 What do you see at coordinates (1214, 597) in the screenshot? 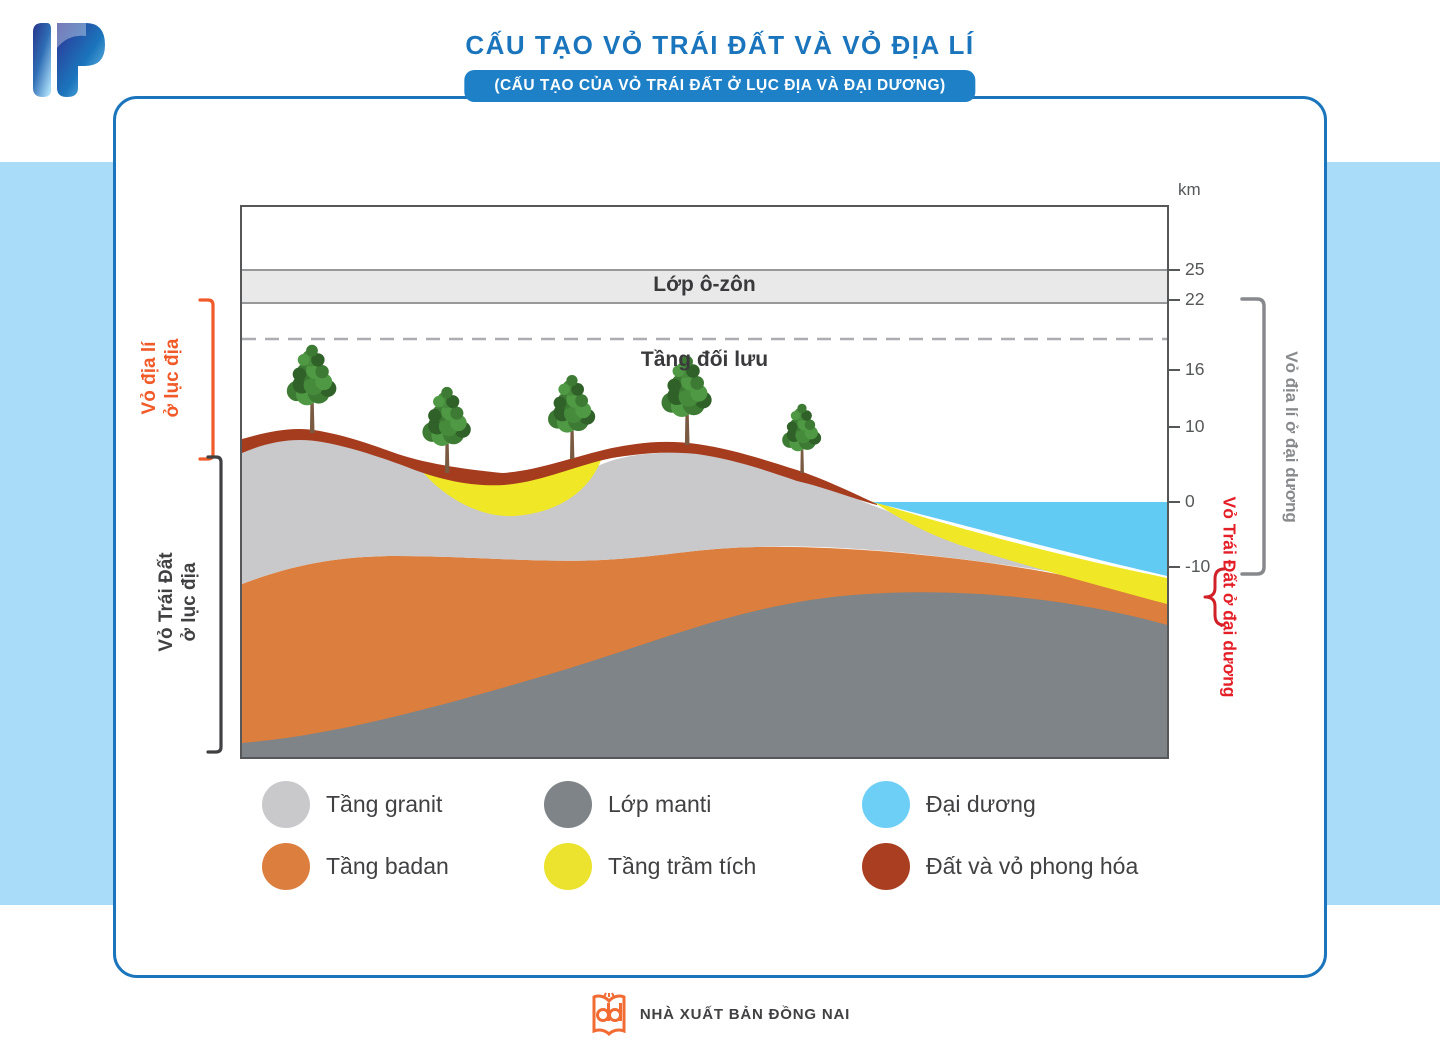
I see `brace-earth-crust-ocean` at bounding box center [1214, 597].